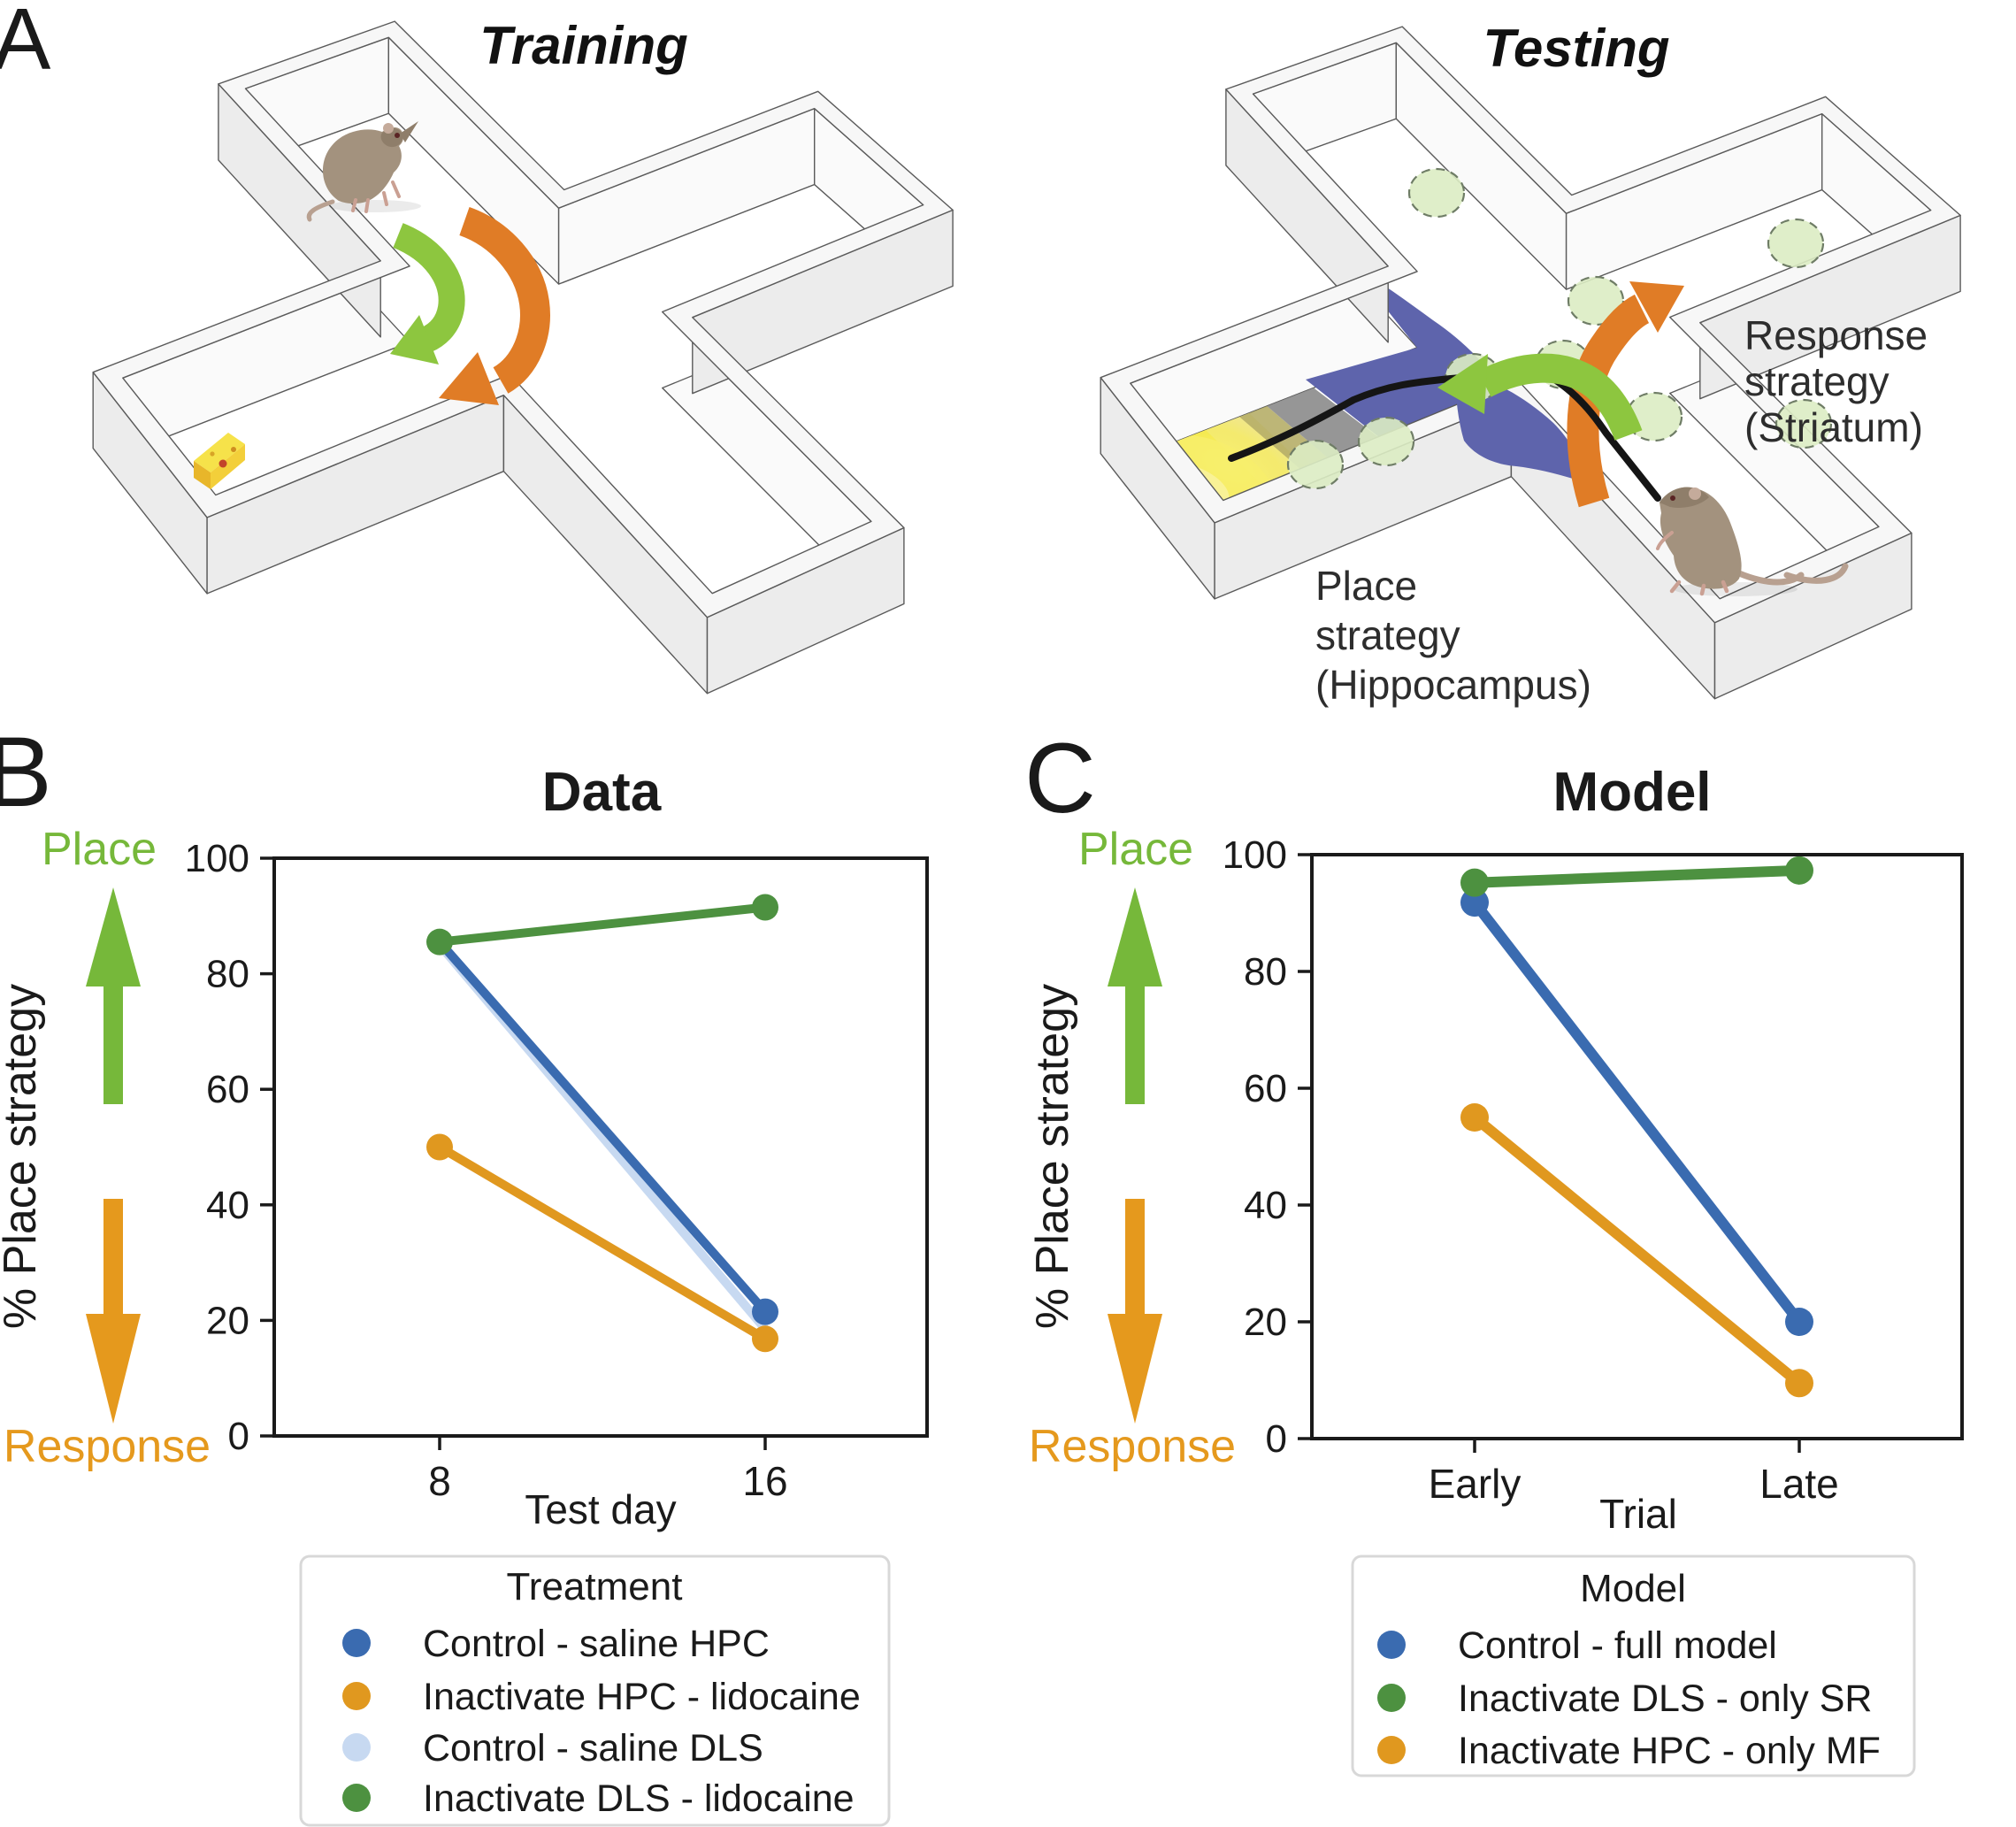 The height and width of the screenshot is (1827, 2016). I want to click on svg-text: Inactivate HPC - lidocaine, so click(642, 1697).